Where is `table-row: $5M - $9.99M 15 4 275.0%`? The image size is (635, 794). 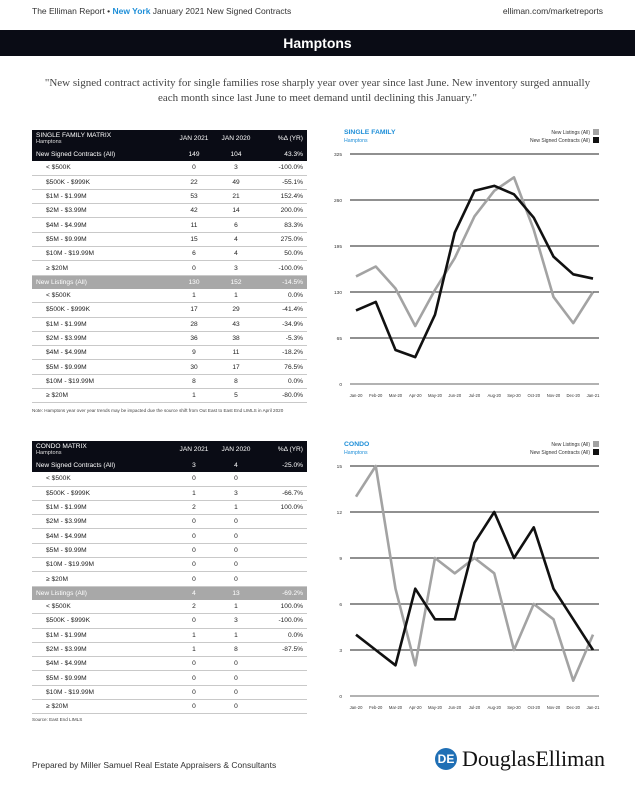
table-row: $5M - $9.99M 15 4 275.0% is located at coordinates (169, 240).